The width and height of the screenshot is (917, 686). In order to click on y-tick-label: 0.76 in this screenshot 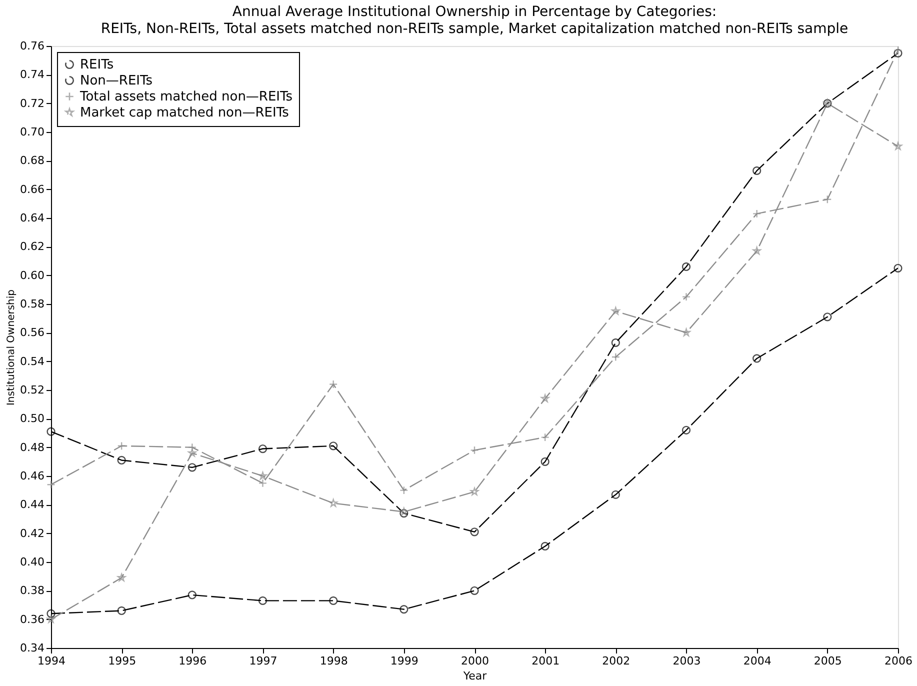, I will do `click(32, 46)`.